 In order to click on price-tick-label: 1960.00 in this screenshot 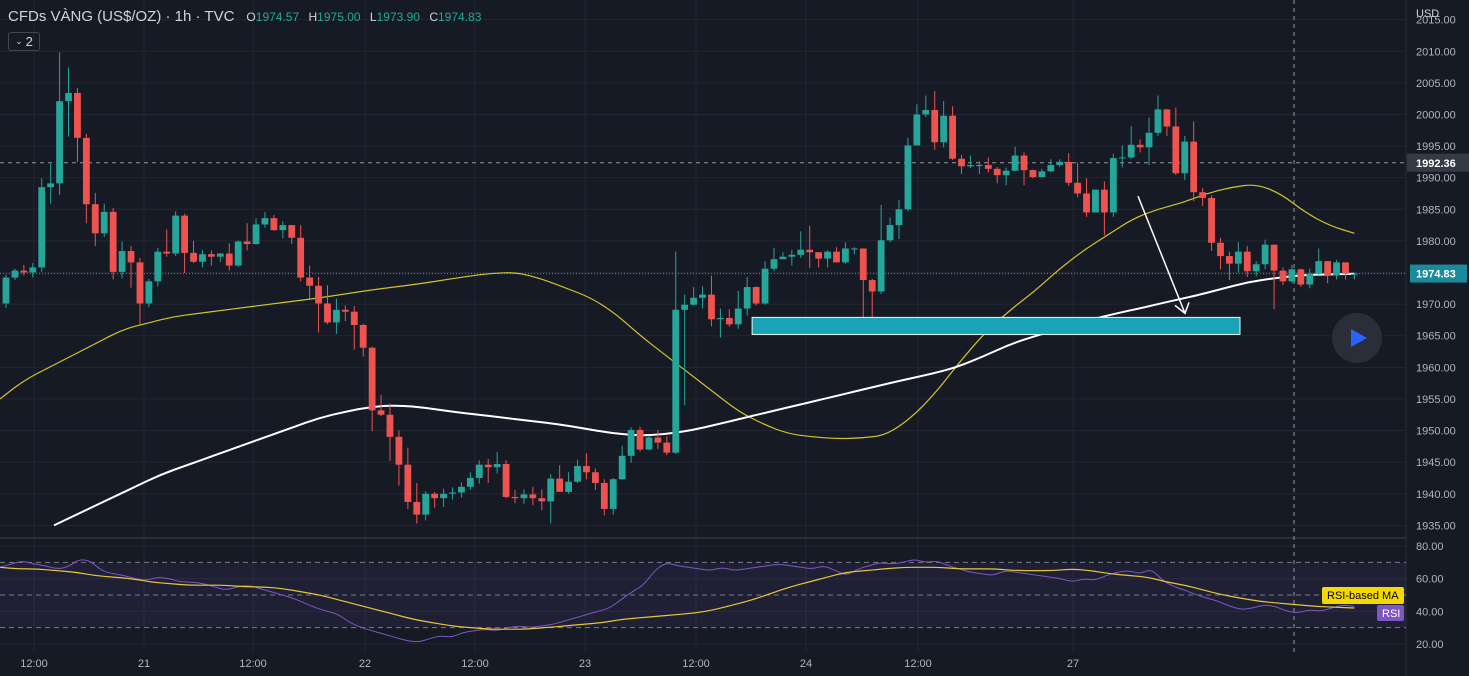, I will do `click(1436, 368)`.